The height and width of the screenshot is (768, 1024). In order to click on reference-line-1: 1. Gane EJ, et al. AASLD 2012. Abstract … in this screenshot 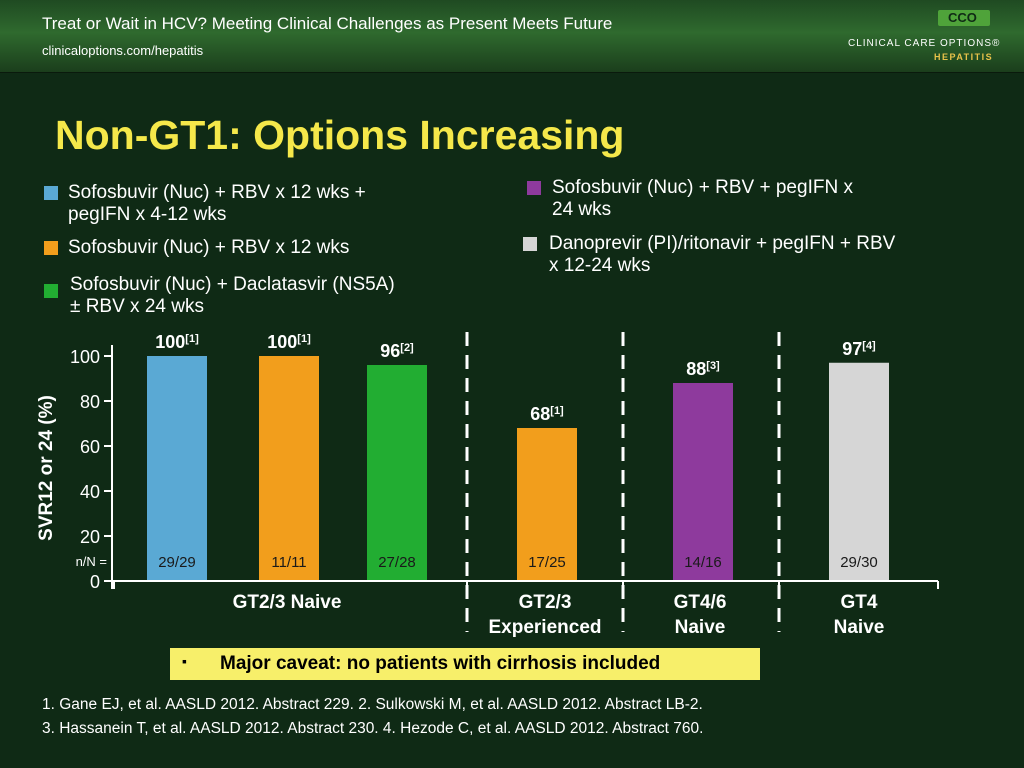, I will do `click(372, 704)`.